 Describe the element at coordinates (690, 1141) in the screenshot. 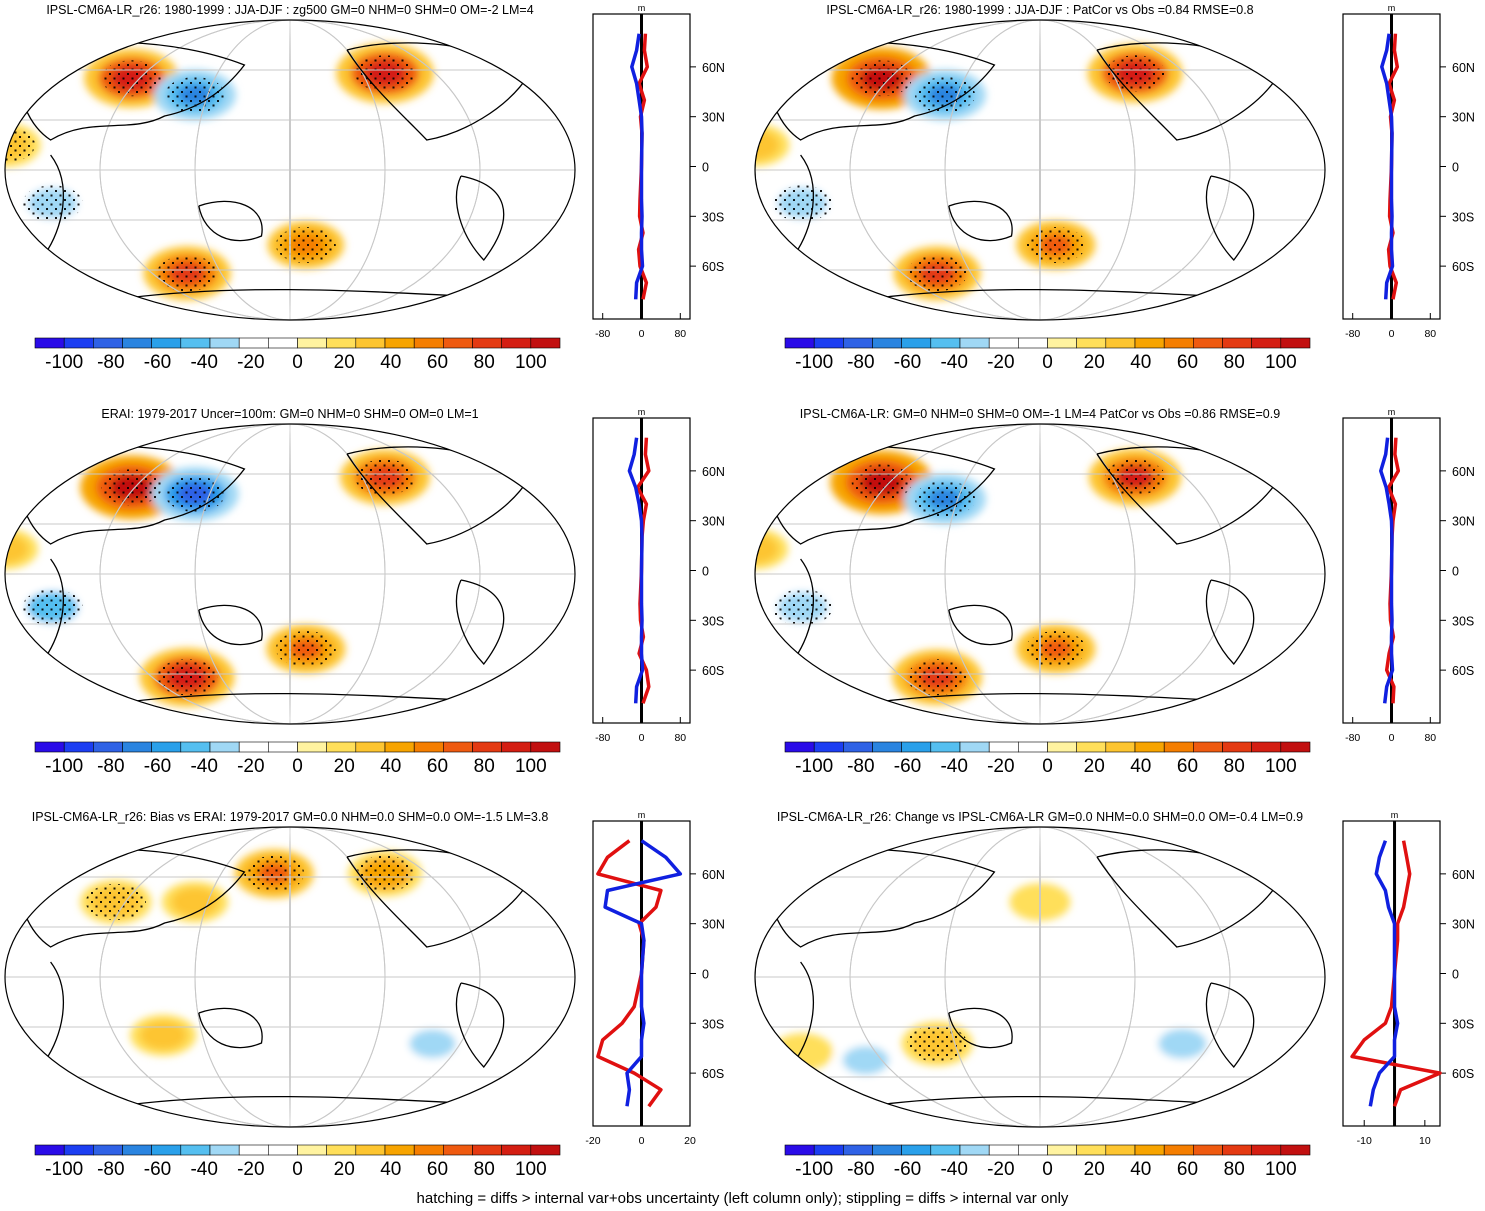

I see `profile-x-label: 20` at that location.